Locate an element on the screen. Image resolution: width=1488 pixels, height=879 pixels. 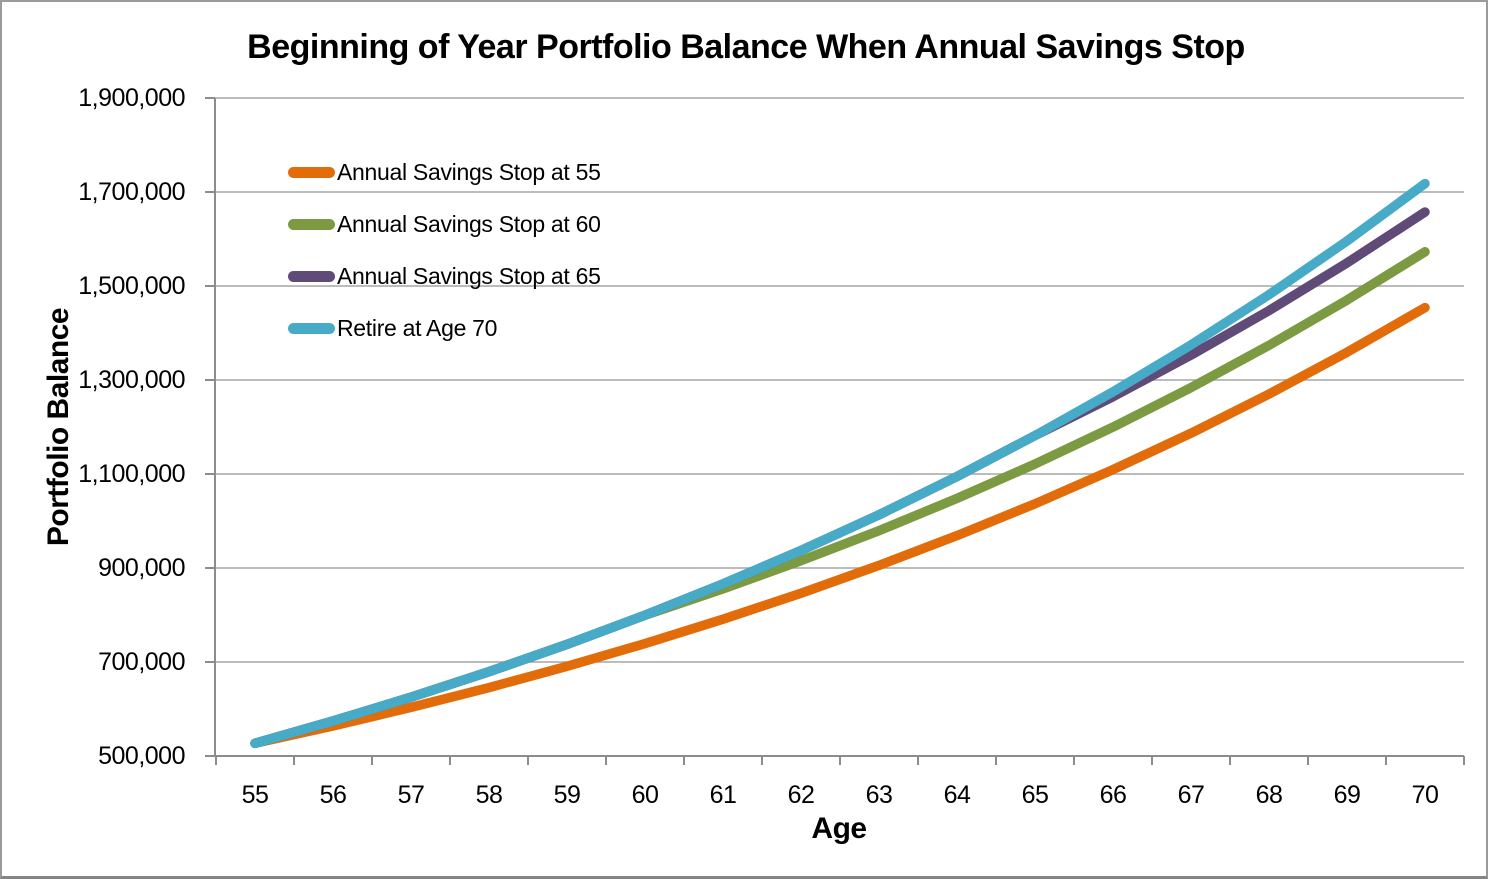
x-tick-label: 56 is located at coordinates (333, 795).